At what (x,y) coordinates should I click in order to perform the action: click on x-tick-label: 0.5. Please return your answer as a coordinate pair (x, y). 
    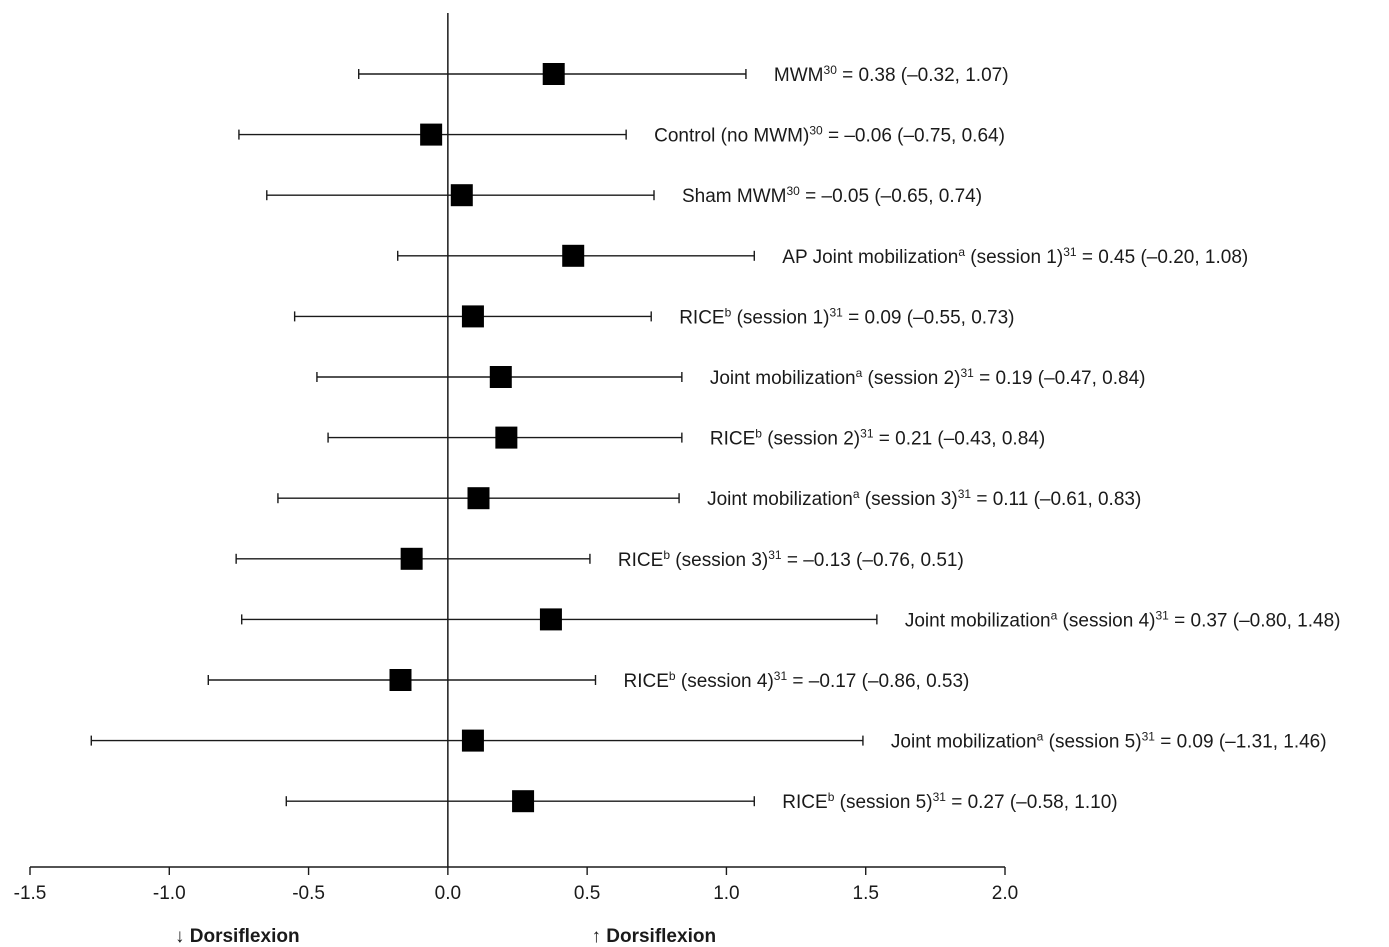
    Looking at the image, I should click on (587, 893).